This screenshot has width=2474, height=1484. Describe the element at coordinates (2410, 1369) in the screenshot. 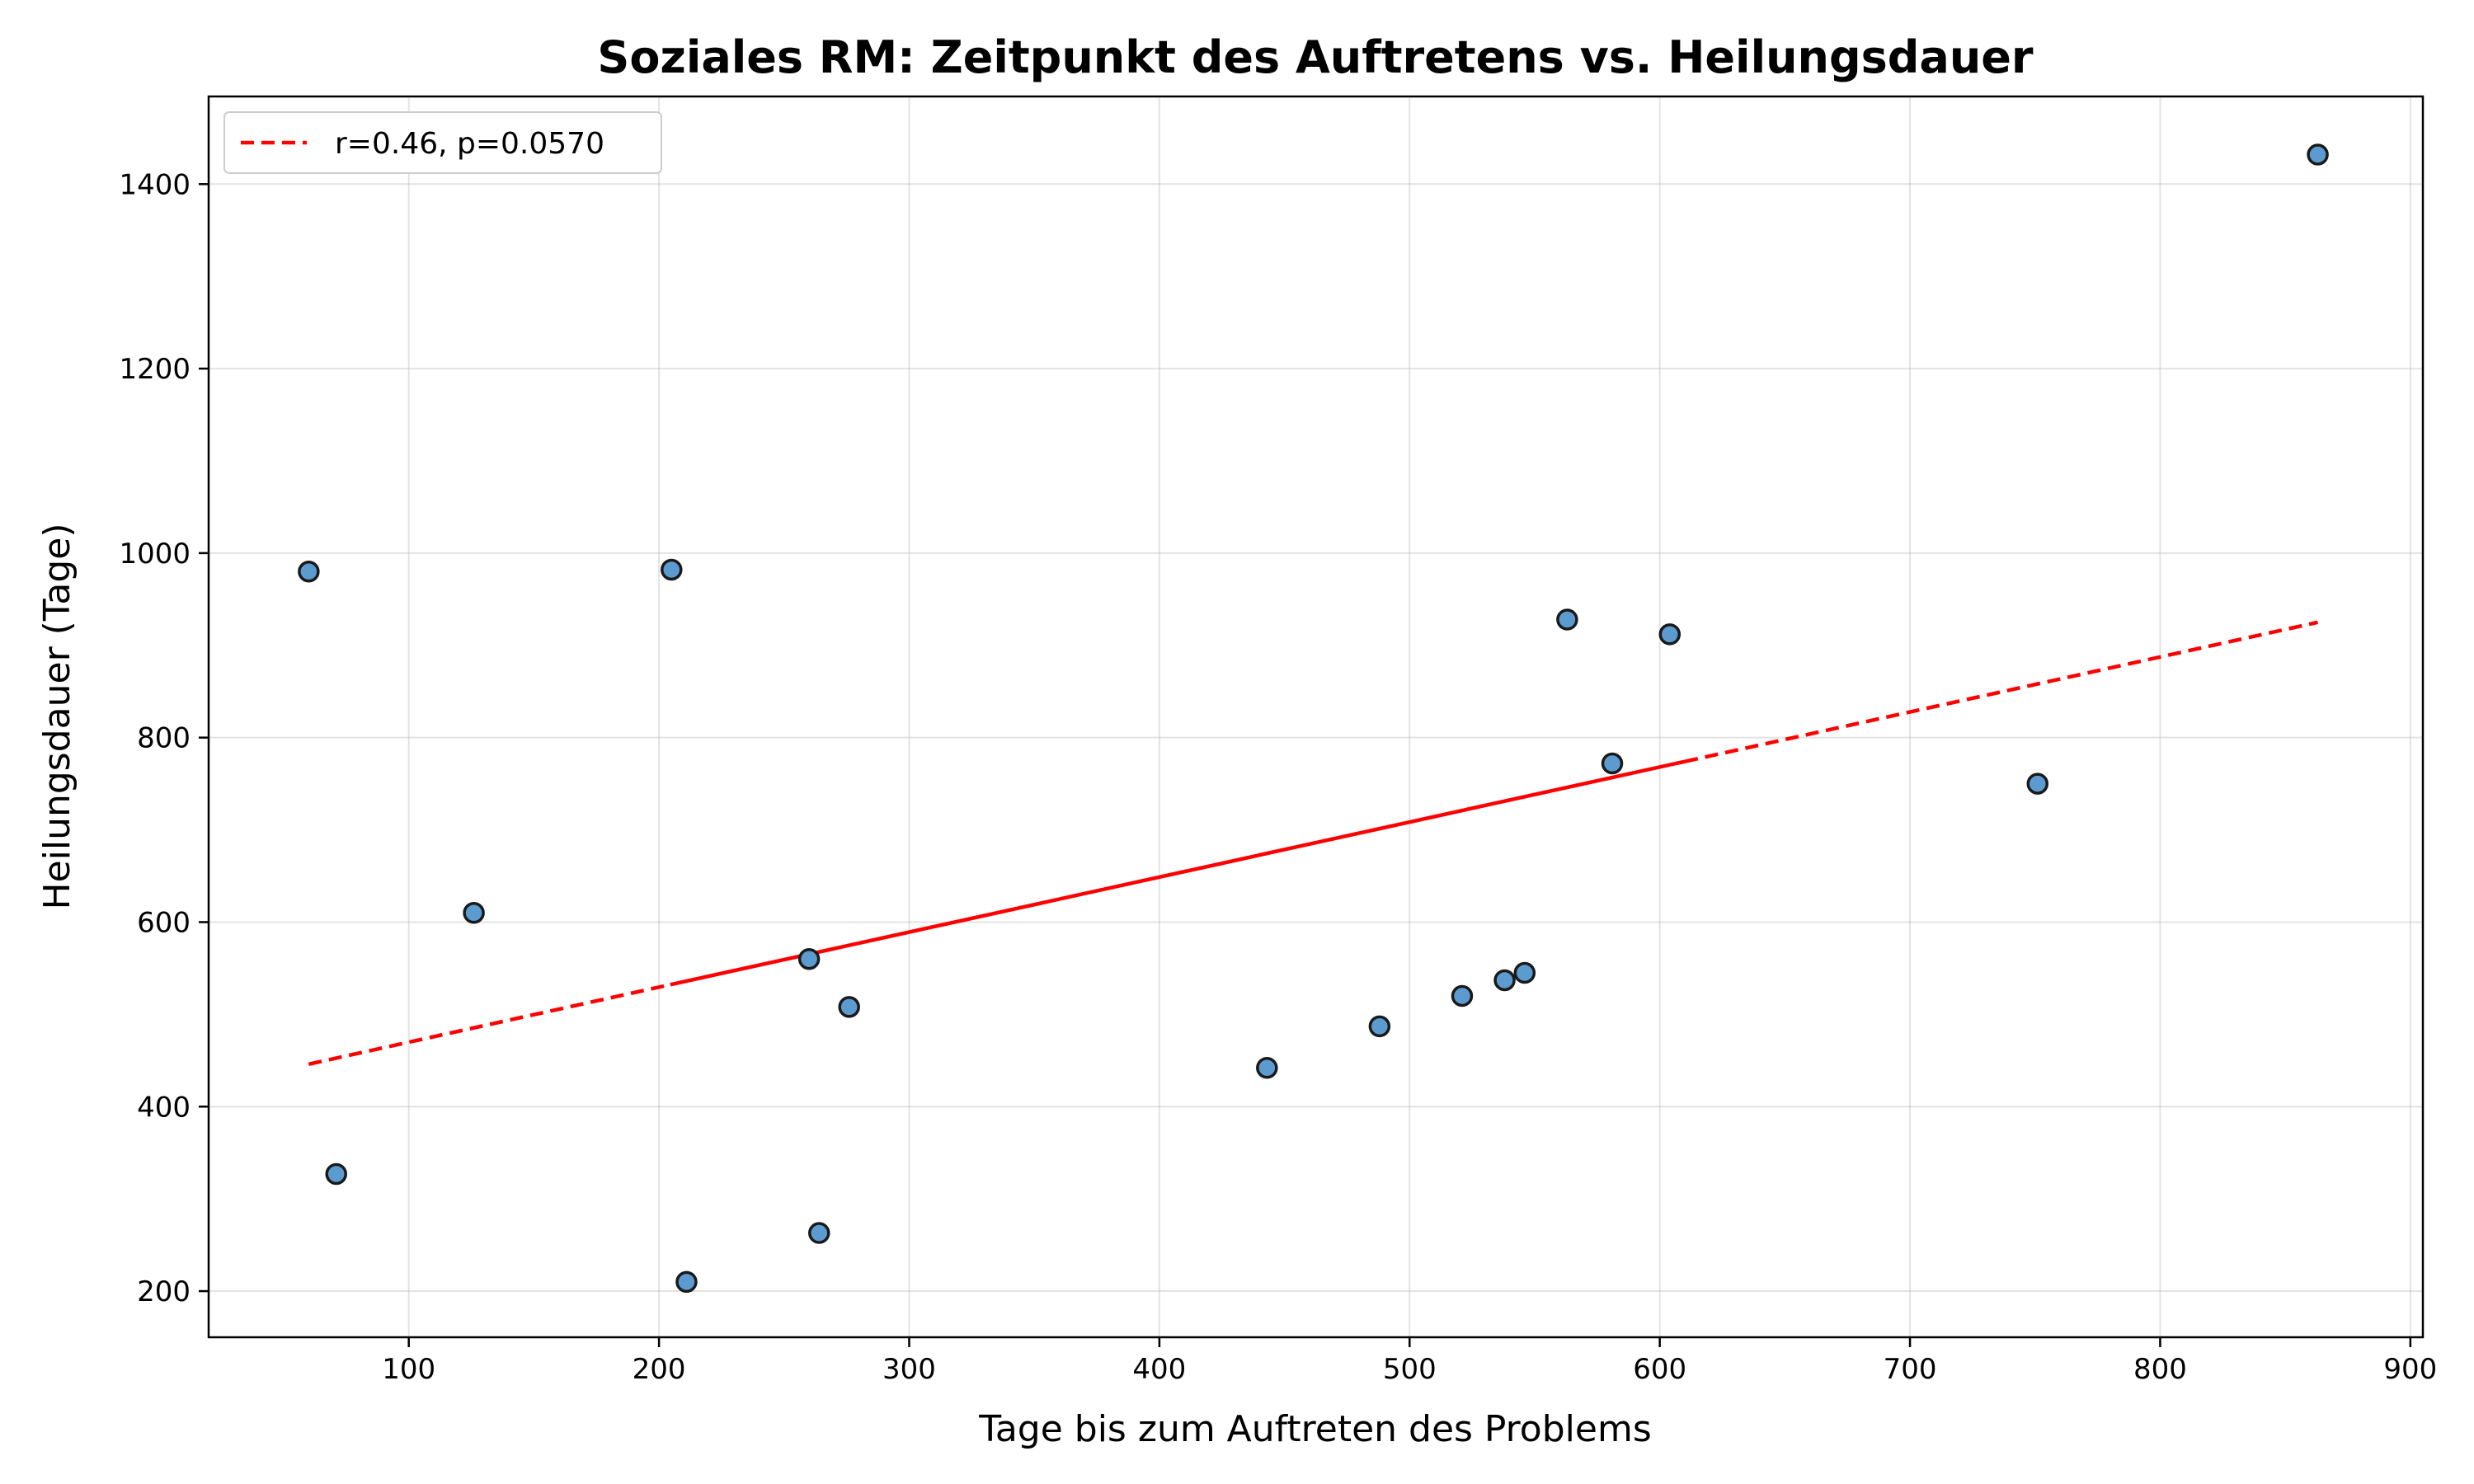

I see `x-tick-label: 900` at that location.